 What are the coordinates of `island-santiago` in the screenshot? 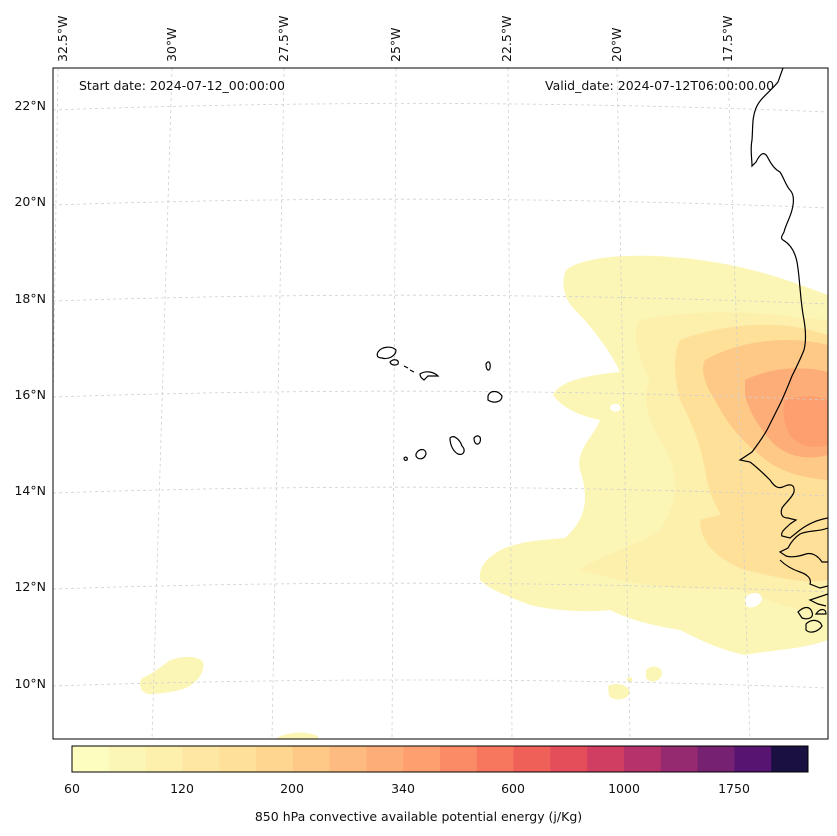 It's located at (457, 445).